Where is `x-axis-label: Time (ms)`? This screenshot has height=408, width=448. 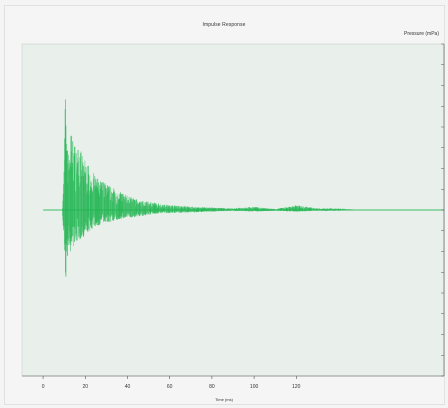
x-axis-label: Time (ms) is located at coordinates (224, 399).